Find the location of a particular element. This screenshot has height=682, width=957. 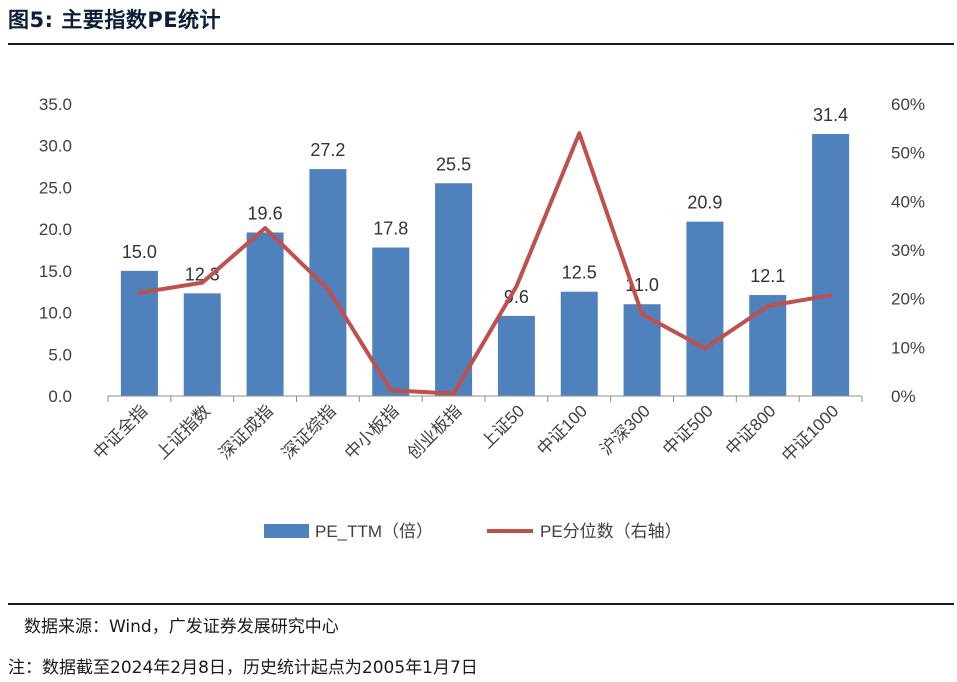

bar-value-label: 19.6 is located at coordinates (265, 213).